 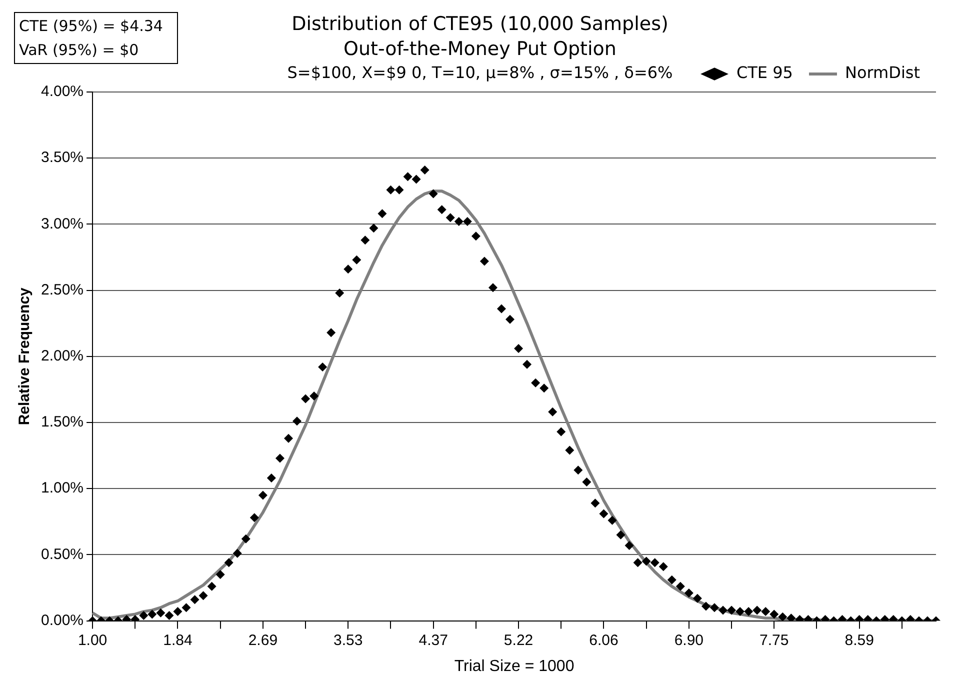 What do you see at coordinates (433, 640) in the screenshot?
I see `x-tick-label: 4.37` at bounding box center [433, 640].